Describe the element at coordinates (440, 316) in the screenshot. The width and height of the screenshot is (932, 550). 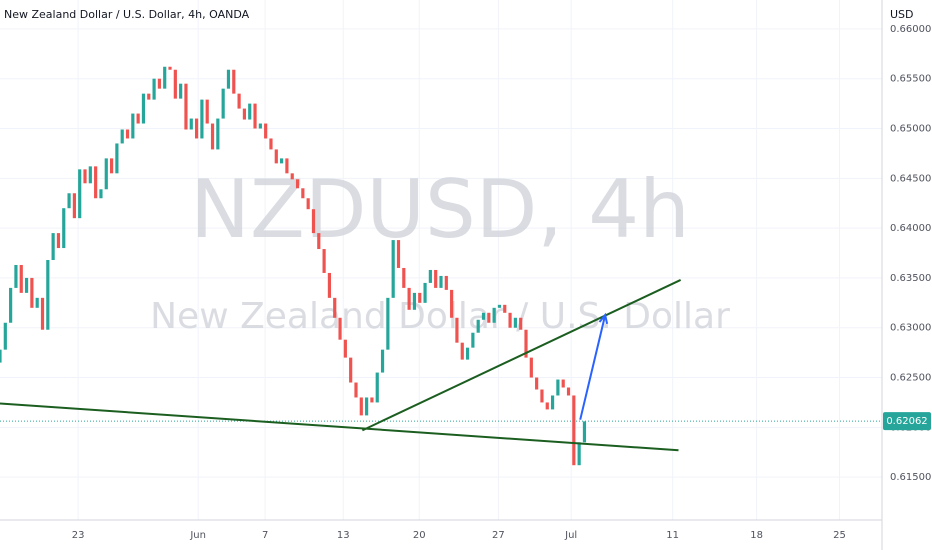
I see `watermark-name: New Zealand Dollar / U.S. Dollar` at that location.